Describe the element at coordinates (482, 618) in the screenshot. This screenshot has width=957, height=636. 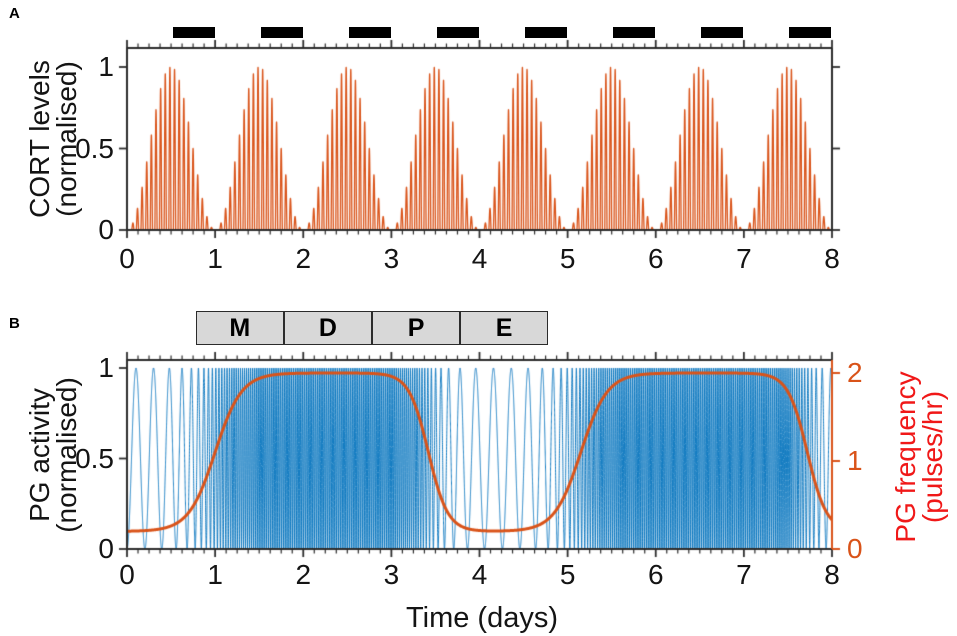
I see `x-axis-label: Time (days)` at that location.